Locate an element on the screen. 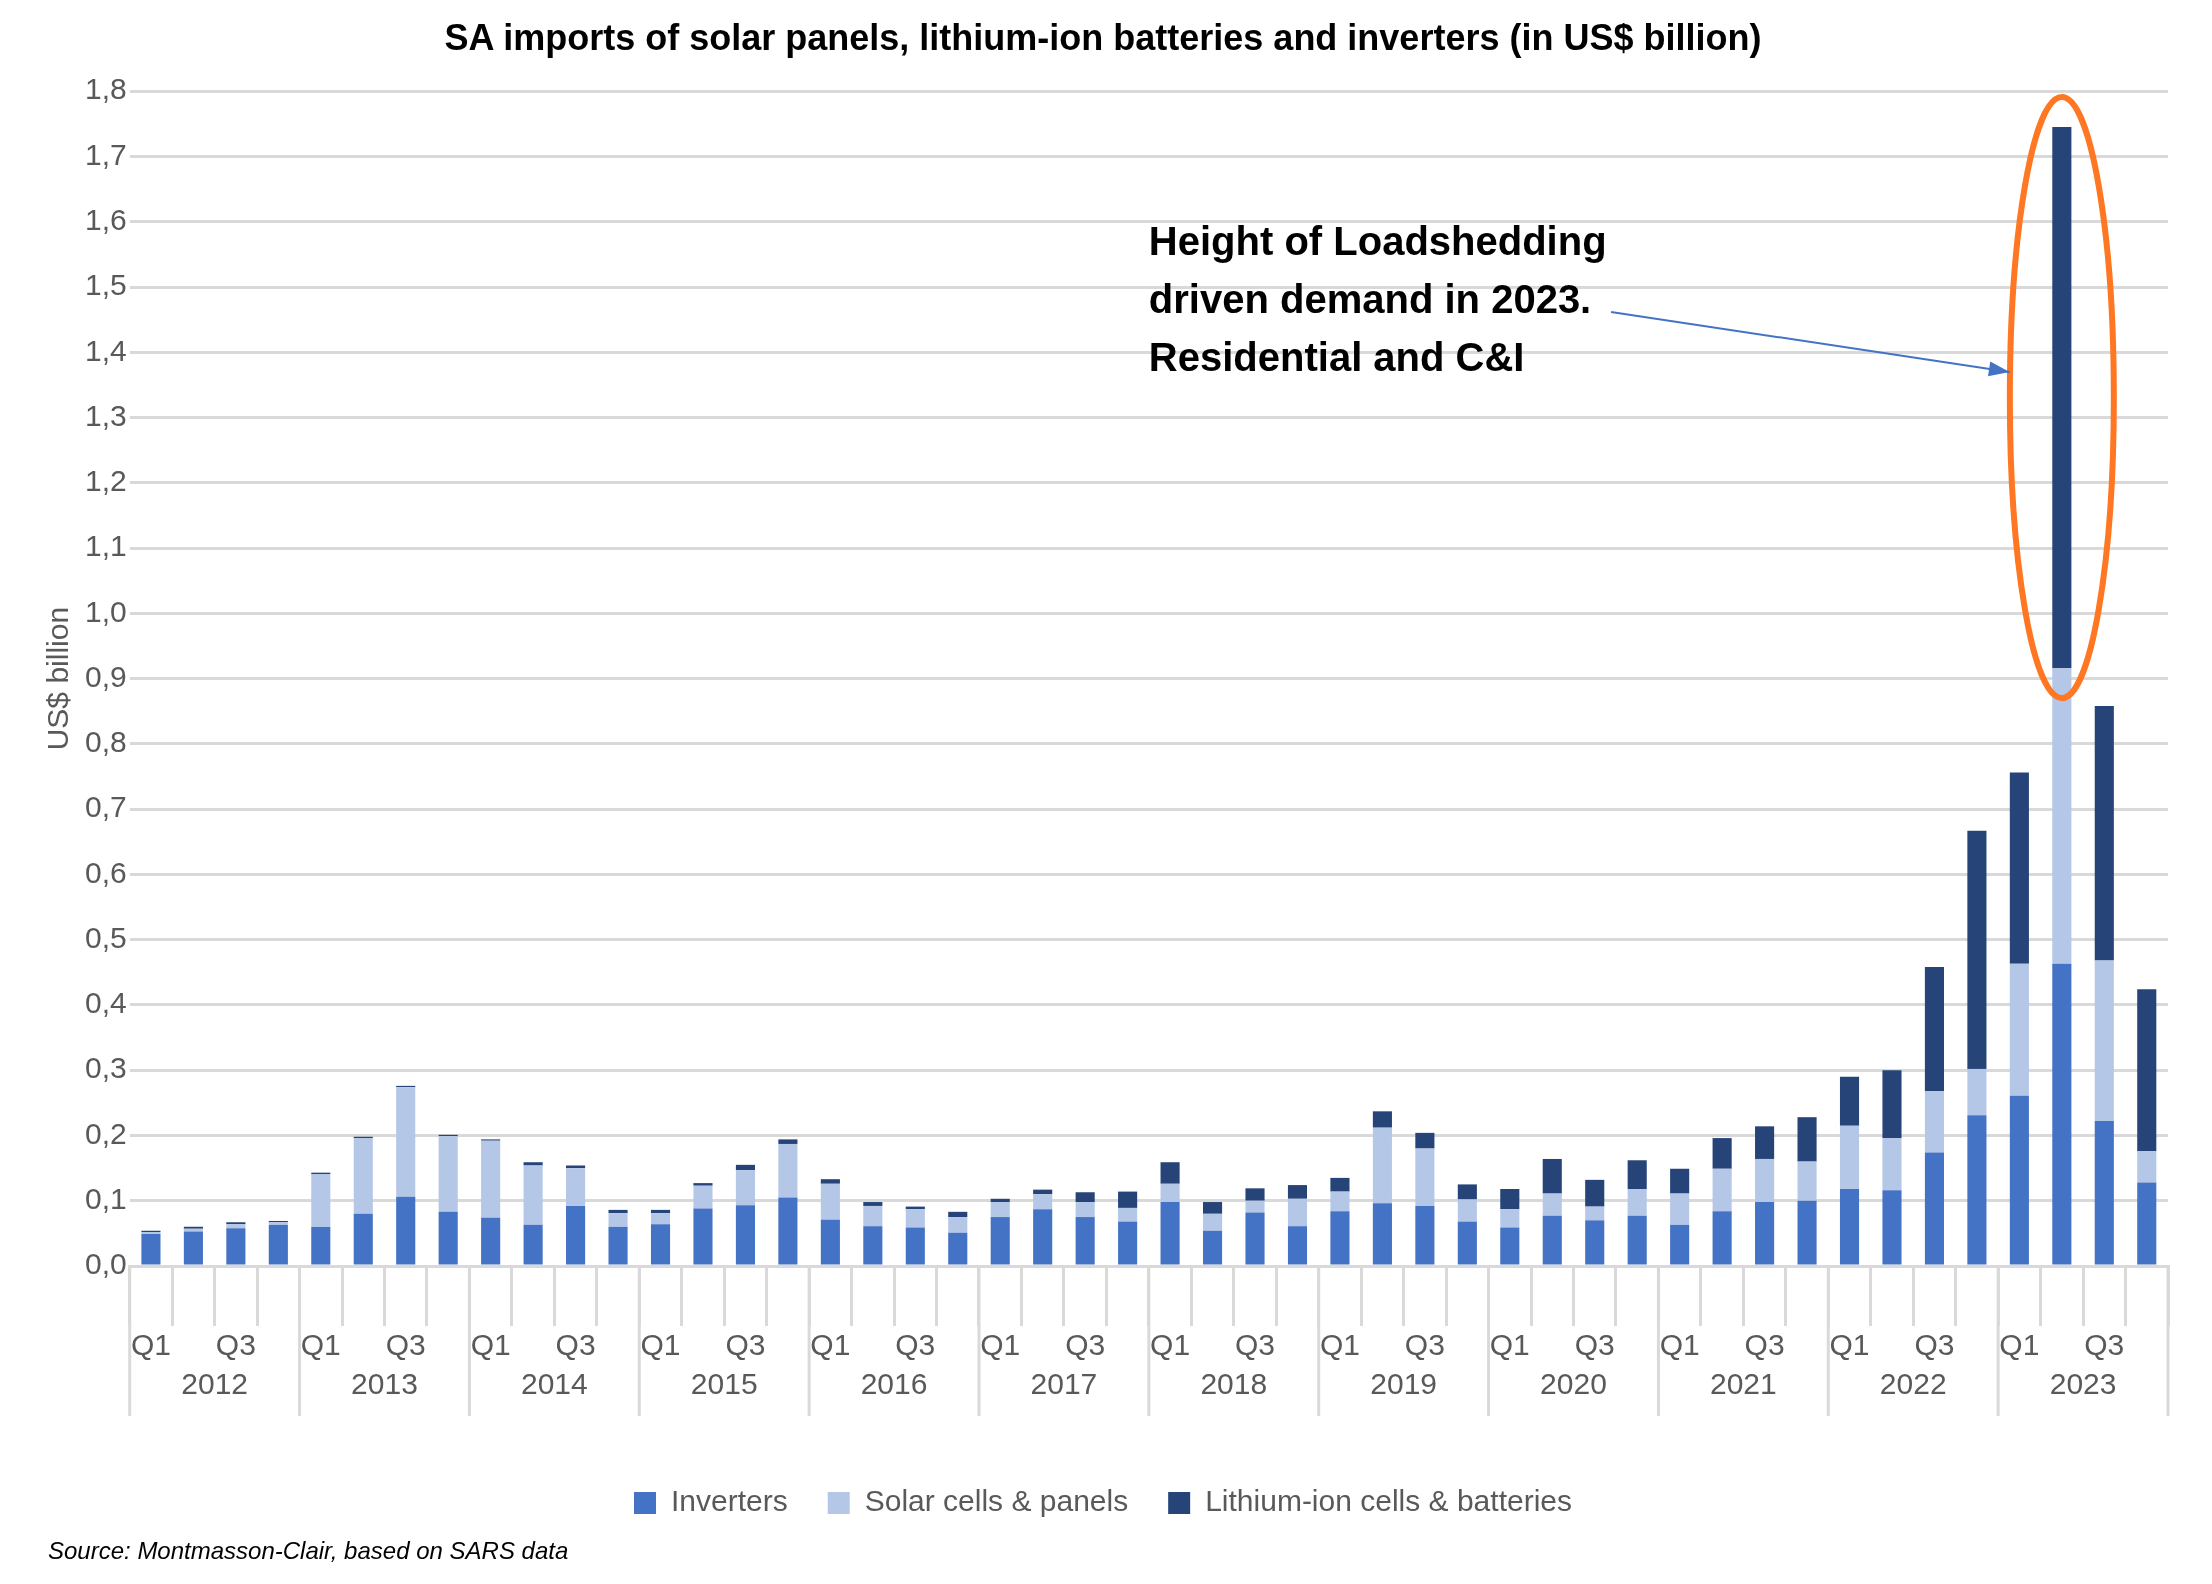  legend-label: Solar cells & panels is located at coordinates (996, 1501).